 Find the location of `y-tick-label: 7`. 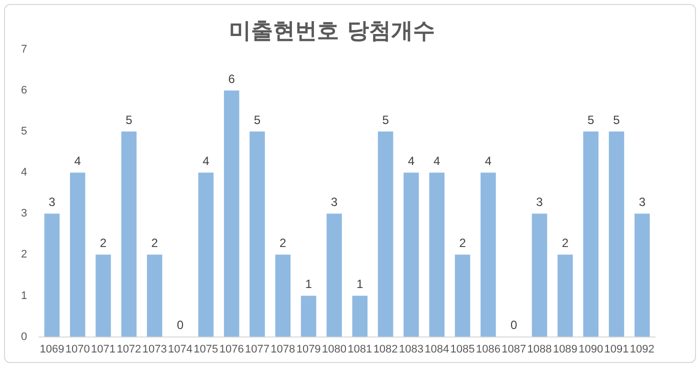

y-tick-label: 7 is located at coordinates (24, 49).